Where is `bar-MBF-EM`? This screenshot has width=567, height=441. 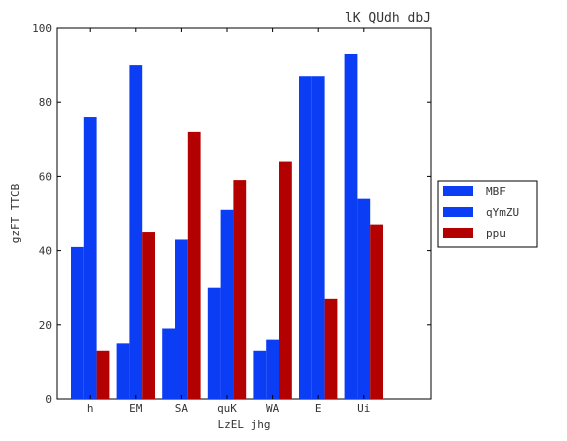 bar-MBF-EM is located at coordinates (123, 371).